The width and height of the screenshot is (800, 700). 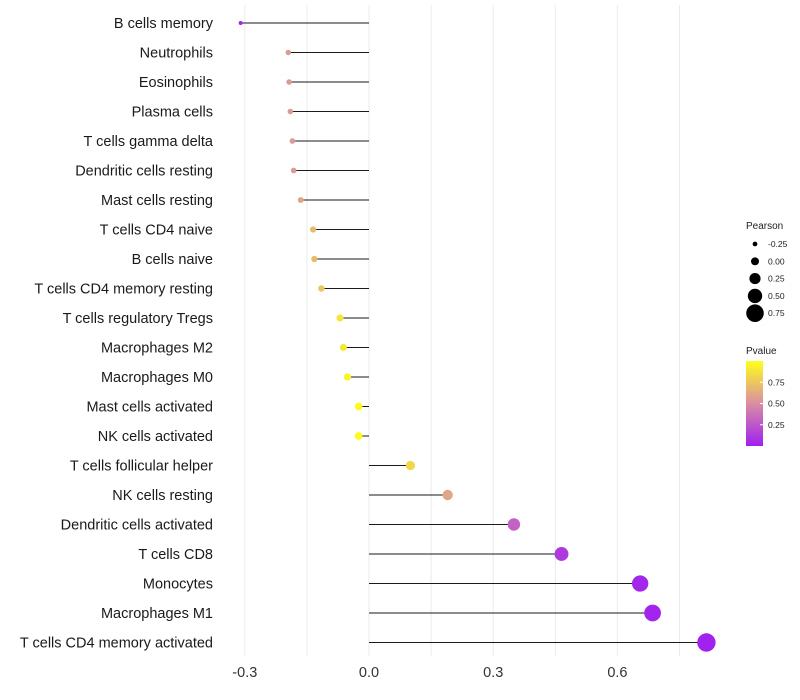 I want to click on category-label: B cells memory, so click(x=164, y=24).